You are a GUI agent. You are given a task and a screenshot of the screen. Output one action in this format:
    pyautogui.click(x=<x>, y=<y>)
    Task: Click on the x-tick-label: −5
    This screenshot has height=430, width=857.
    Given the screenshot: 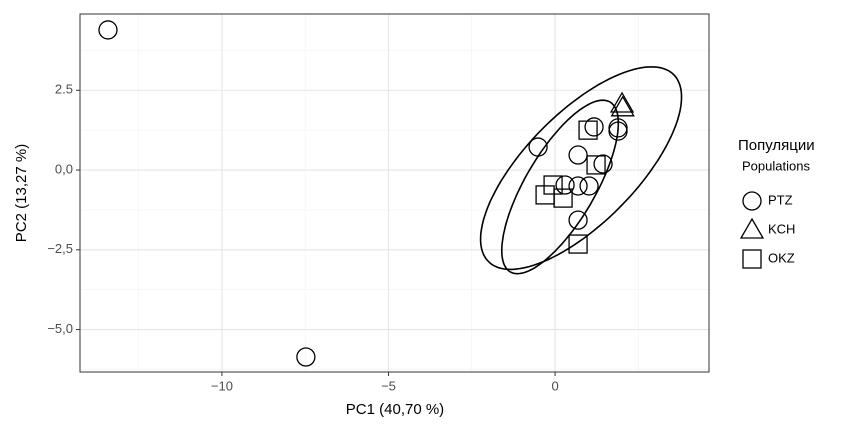 What is the action you would take?
    pyautogui.click(x=388, y=385)
    